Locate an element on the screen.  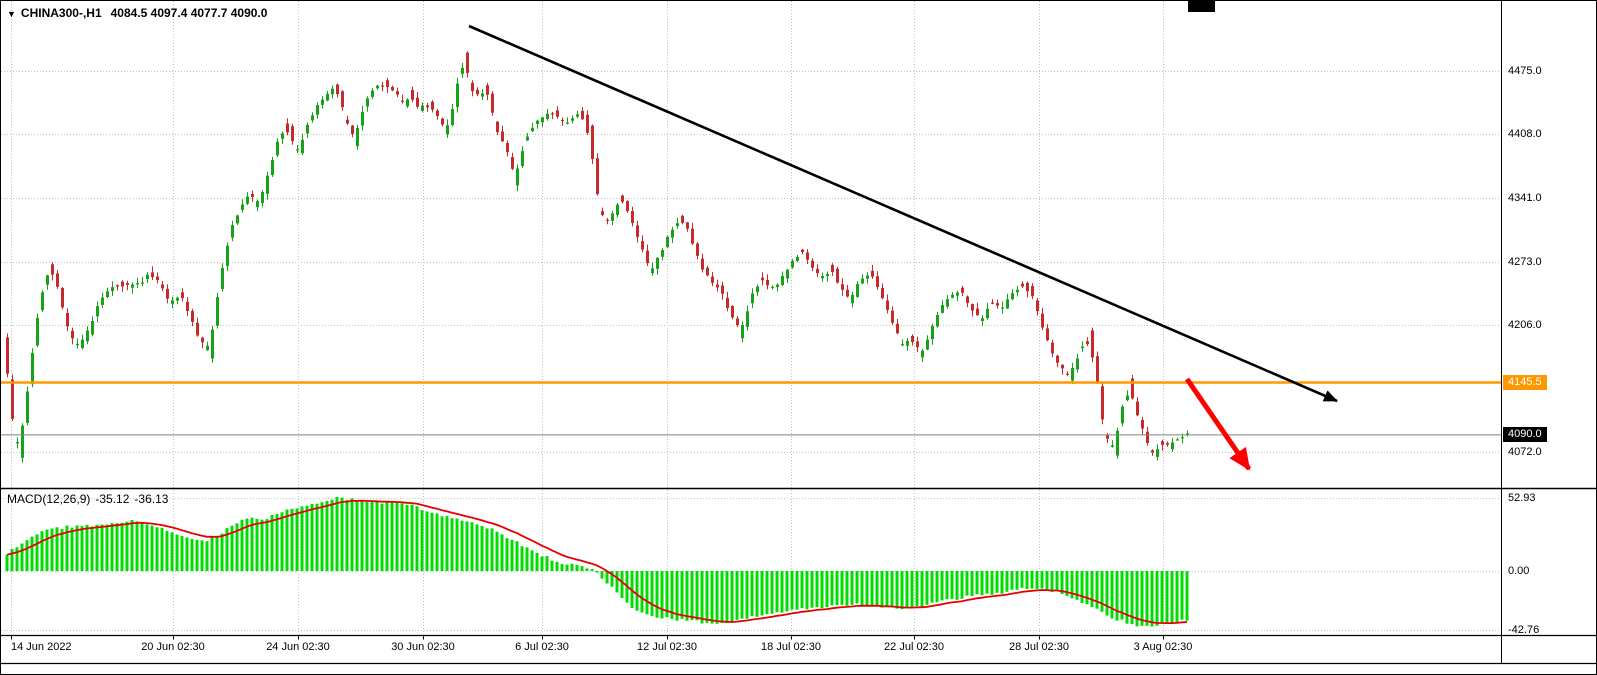
macd-name: MACD(12,26,9) is located at coordinates (49, 499).